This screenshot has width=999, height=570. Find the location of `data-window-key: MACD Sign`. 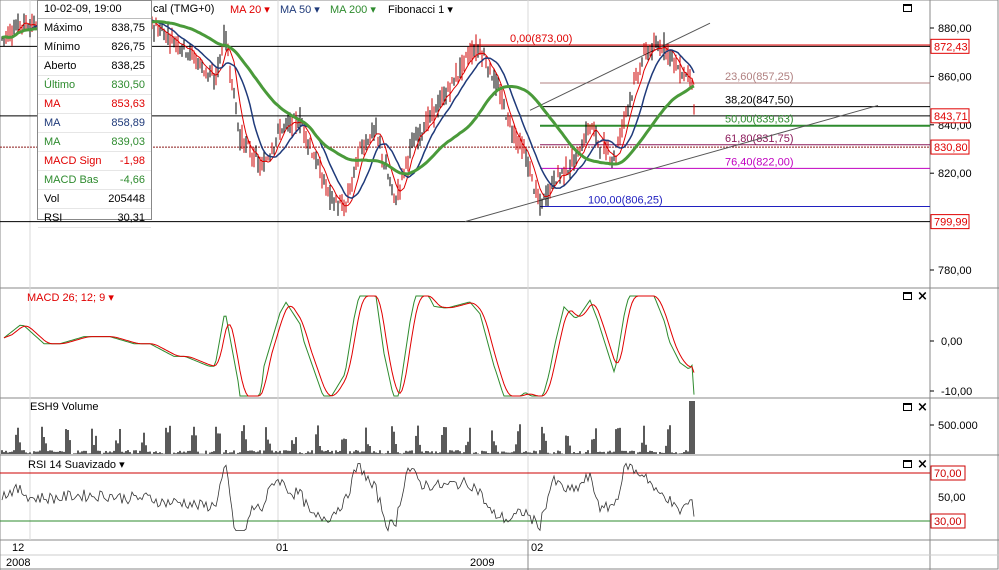

data-window-key: MACD Sign is located at coordinates (73, 161).